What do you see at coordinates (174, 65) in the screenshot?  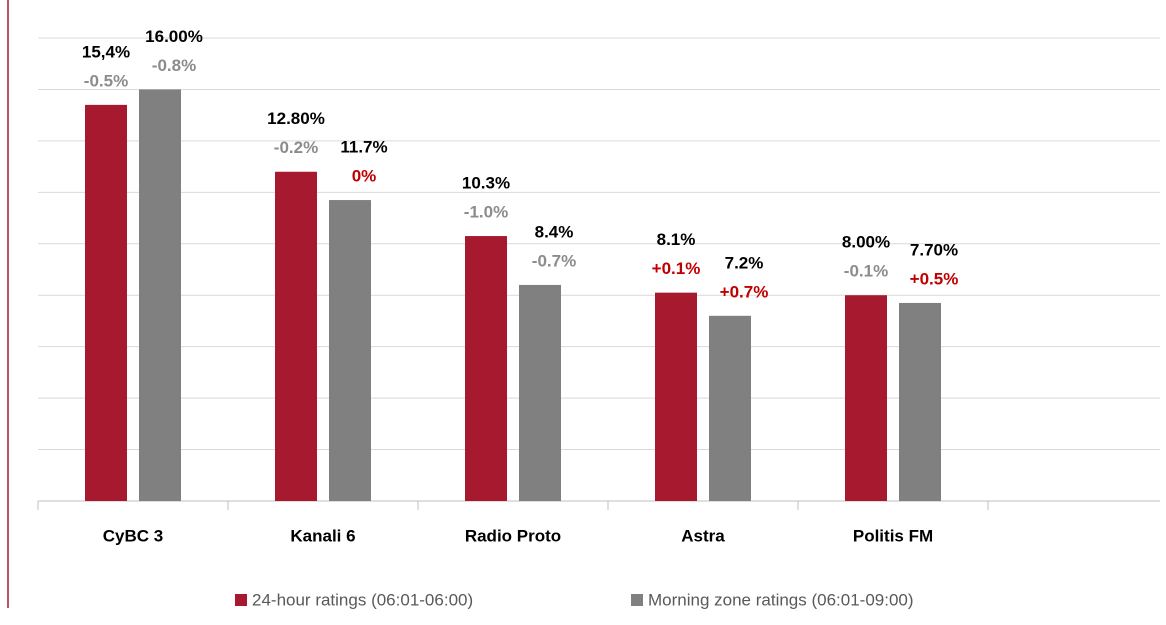 I see `change-label: -0.8%` at bounding box center [174, 65].